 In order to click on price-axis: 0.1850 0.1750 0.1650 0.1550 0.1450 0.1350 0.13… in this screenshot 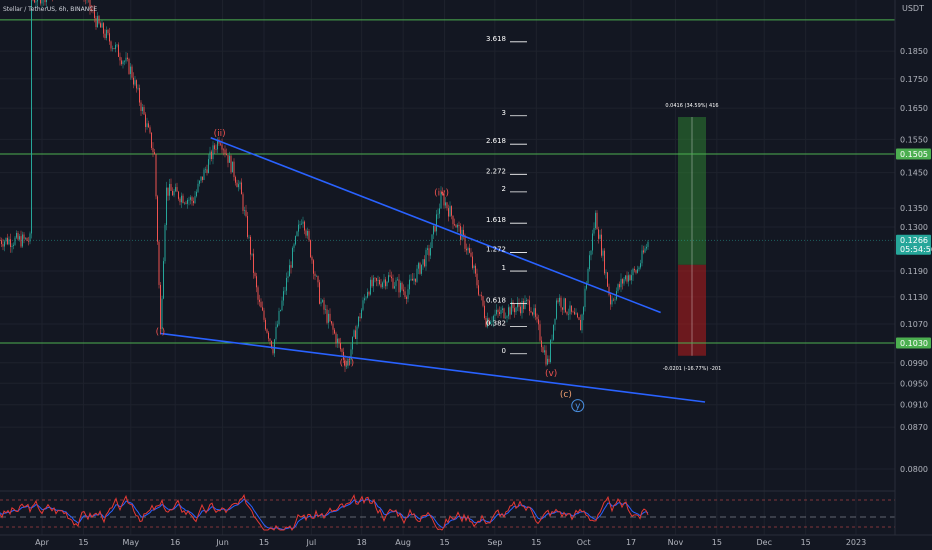, I will do `click(913, 275)`.